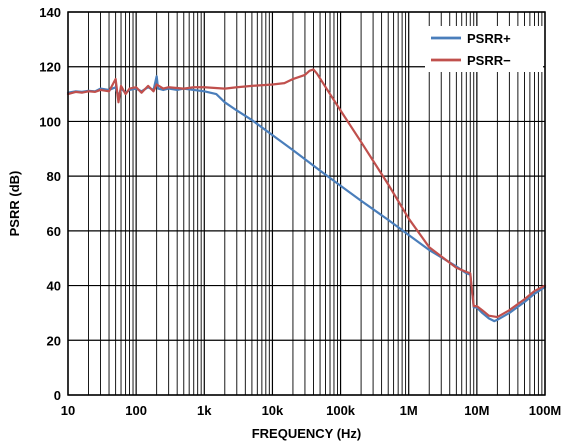 The width and height of the screenshot is (564, 446). I want to click on y-tick-label: 0, so click(57, 395).